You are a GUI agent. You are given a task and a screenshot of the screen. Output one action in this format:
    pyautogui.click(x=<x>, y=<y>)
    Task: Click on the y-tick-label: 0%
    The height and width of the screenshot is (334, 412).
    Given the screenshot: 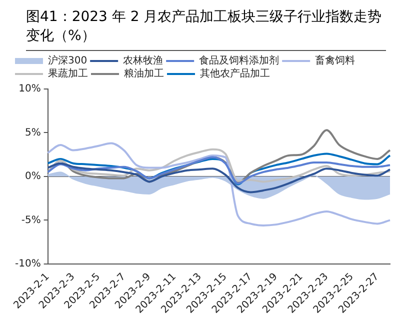 What is the action you would take?
    pyautogui.click(x=32, y=176)
    